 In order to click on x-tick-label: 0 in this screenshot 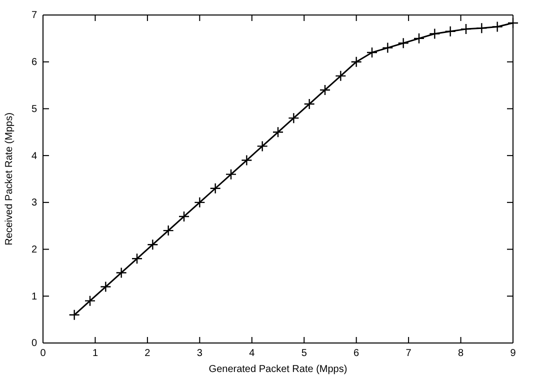, I will do `click(43, 354)`.